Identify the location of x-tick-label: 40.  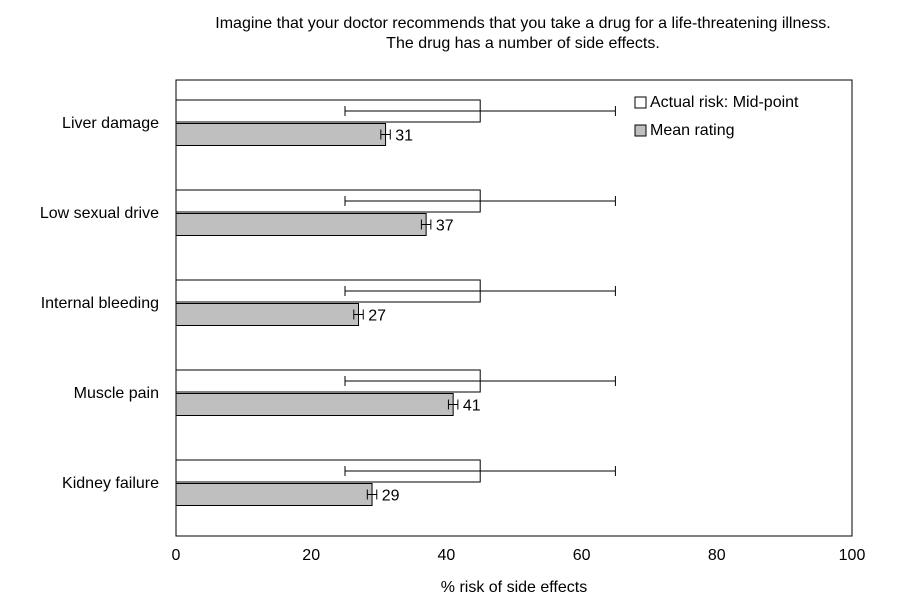
(447, 555).